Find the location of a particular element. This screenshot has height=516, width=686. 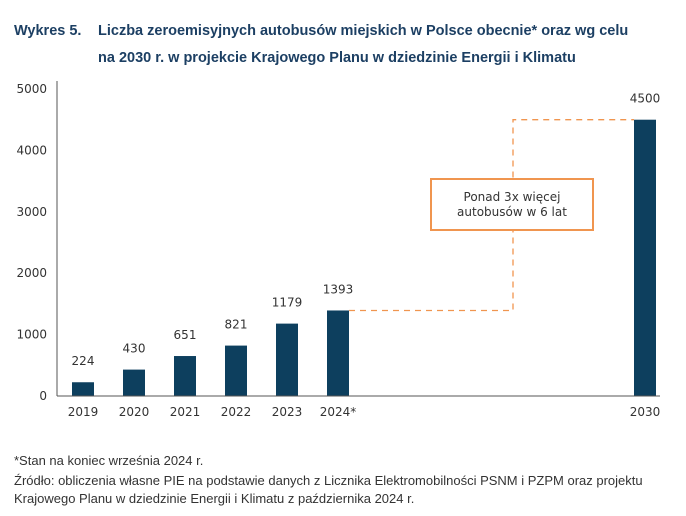

data-label: 1393 is located at coordinates (338, 289).